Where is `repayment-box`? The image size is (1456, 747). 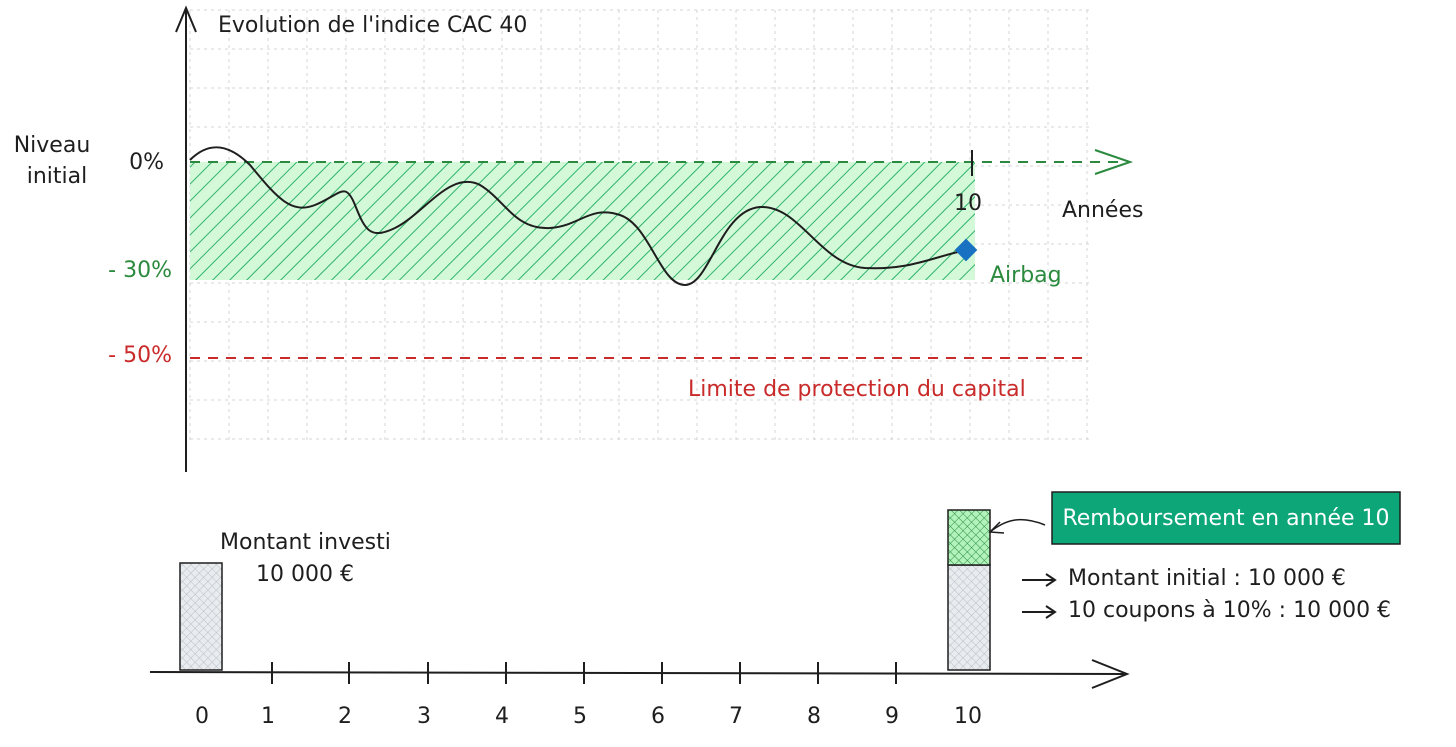 repayment-box is located at coordinates (1226, 518).